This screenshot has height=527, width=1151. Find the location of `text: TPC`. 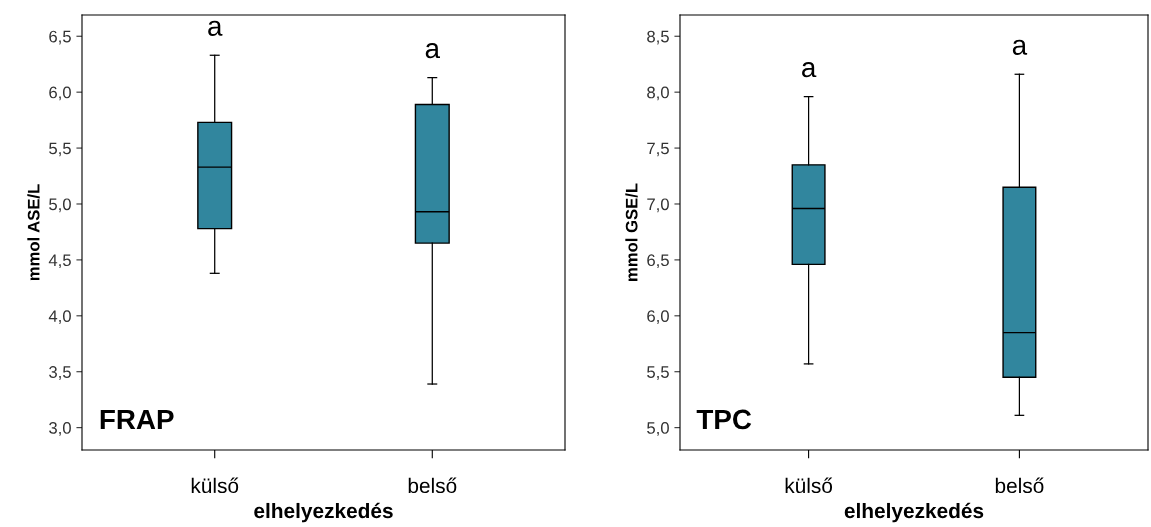

text: TPC is located at coordinates (724, 419).